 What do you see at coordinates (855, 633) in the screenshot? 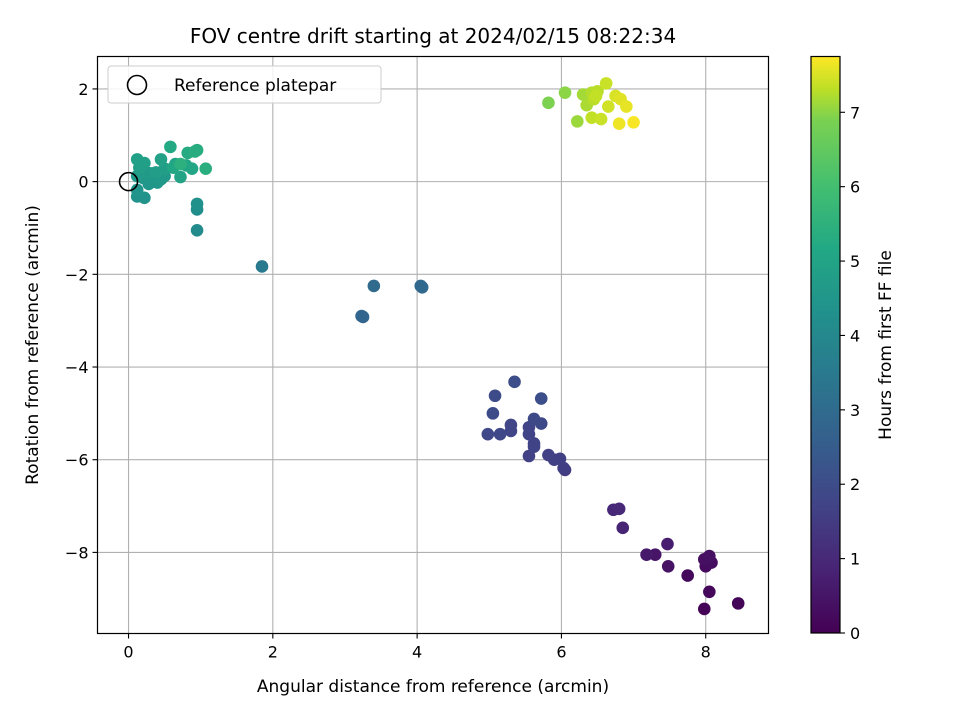
I see `colorbar-tick-label: 0` at bounding box center [855, 633].